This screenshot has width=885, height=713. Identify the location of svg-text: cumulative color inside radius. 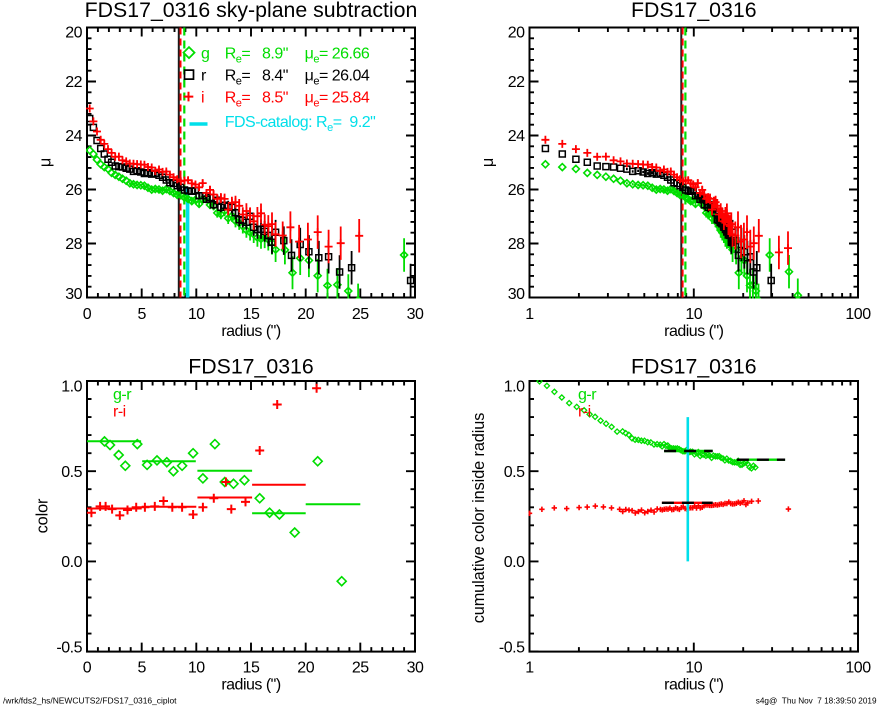
(479, 518).